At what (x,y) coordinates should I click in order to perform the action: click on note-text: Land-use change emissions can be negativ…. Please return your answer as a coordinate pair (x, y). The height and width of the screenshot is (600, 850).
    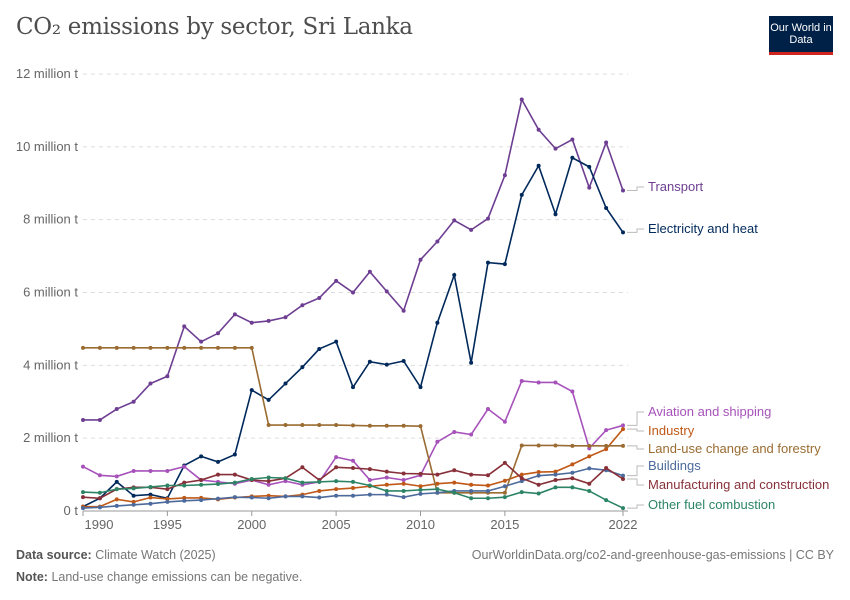
    Looking at the image, I should click on (177, 577).